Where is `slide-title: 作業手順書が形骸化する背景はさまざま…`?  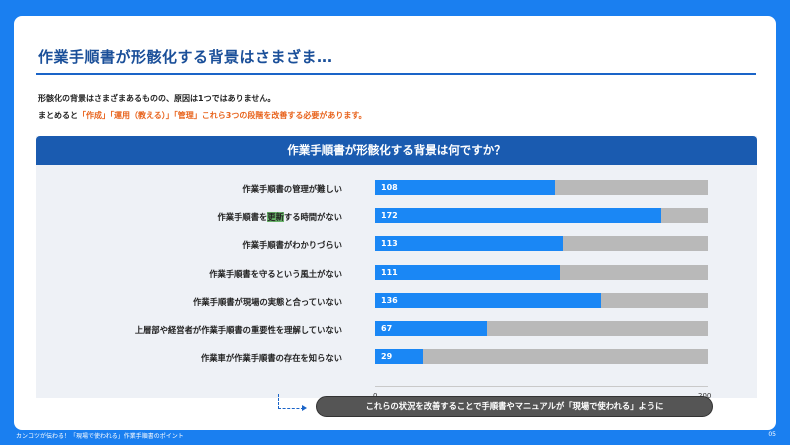 slide-title: 作業手順書が形骸化する背景はさまざま… is located at coordinates (185, 57).